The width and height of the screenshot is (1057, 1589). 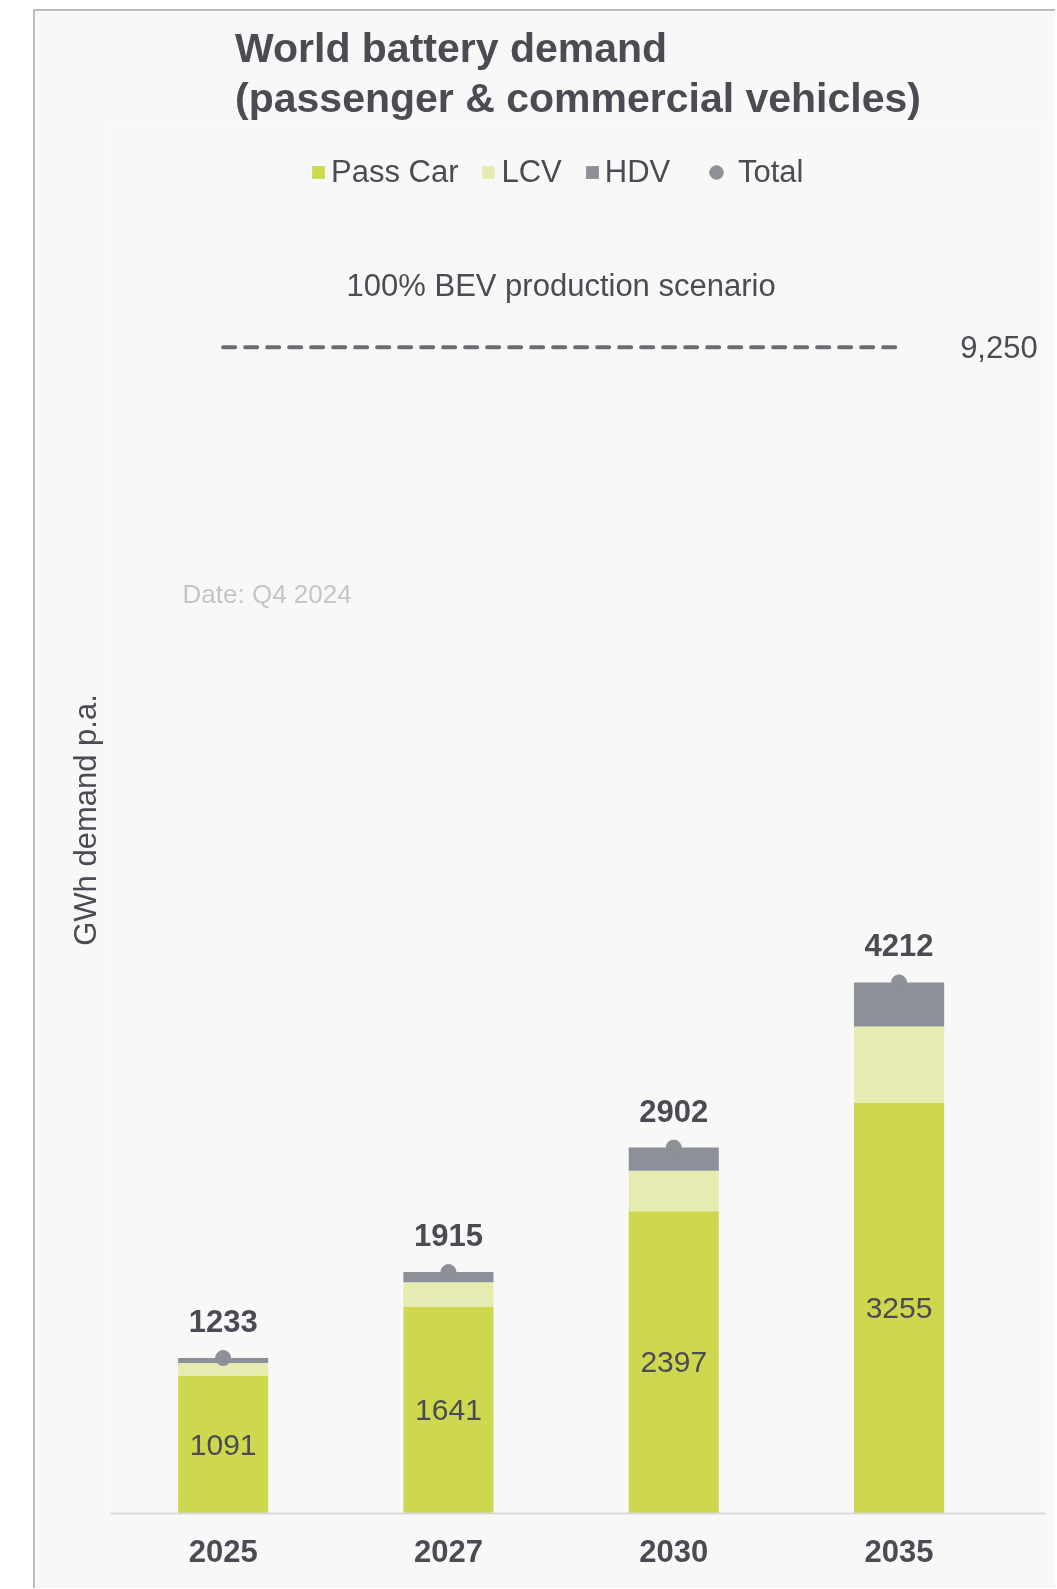 I want to click on y-axis-title: GWh demand p.a., so click(x=85, y=820).